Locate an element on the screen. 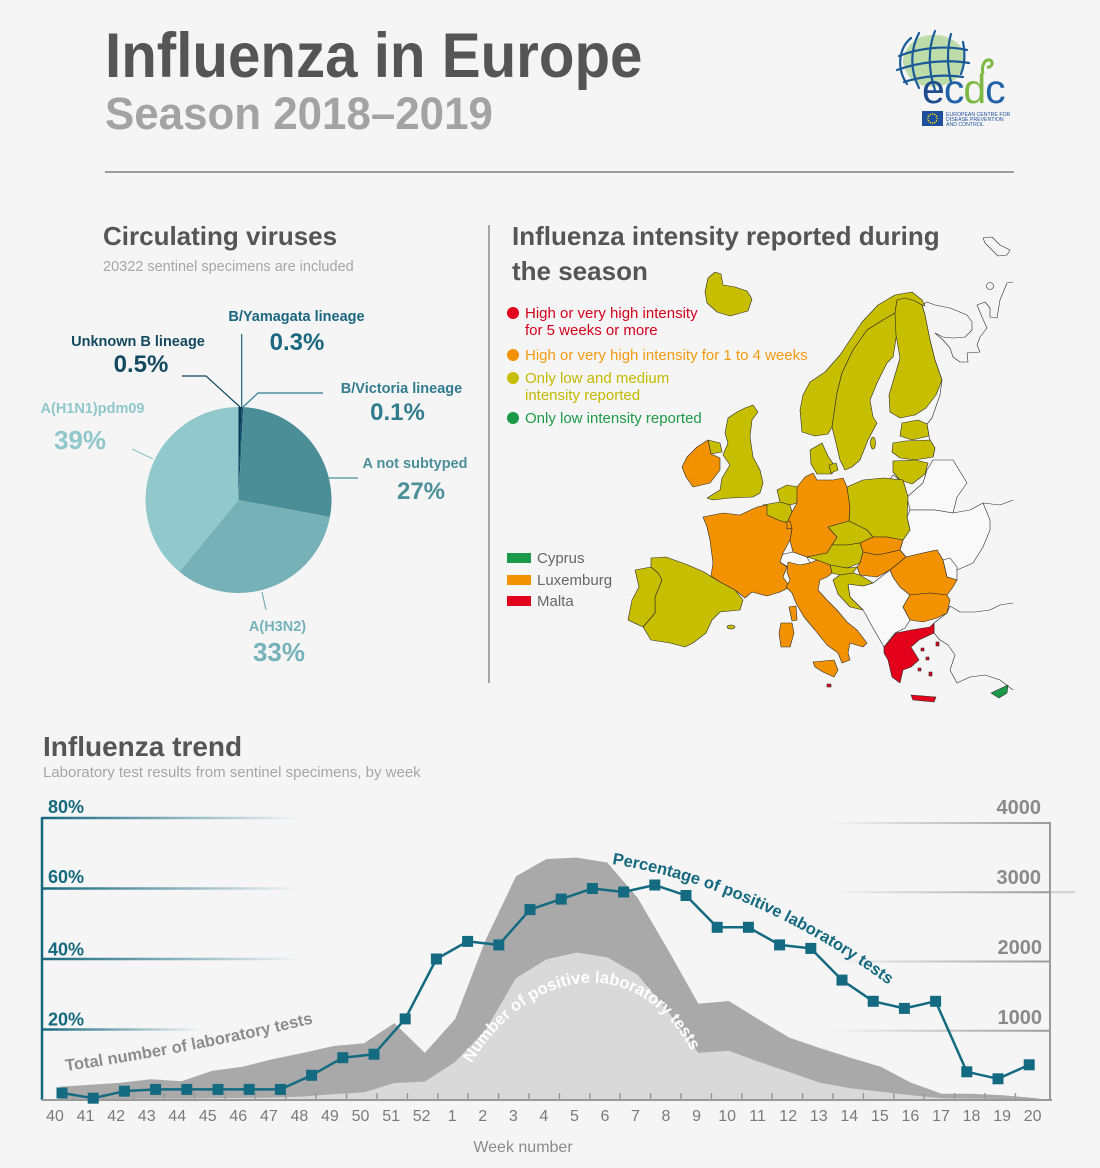  x-tick-label: 47 is located at coordinates (269, 1116).